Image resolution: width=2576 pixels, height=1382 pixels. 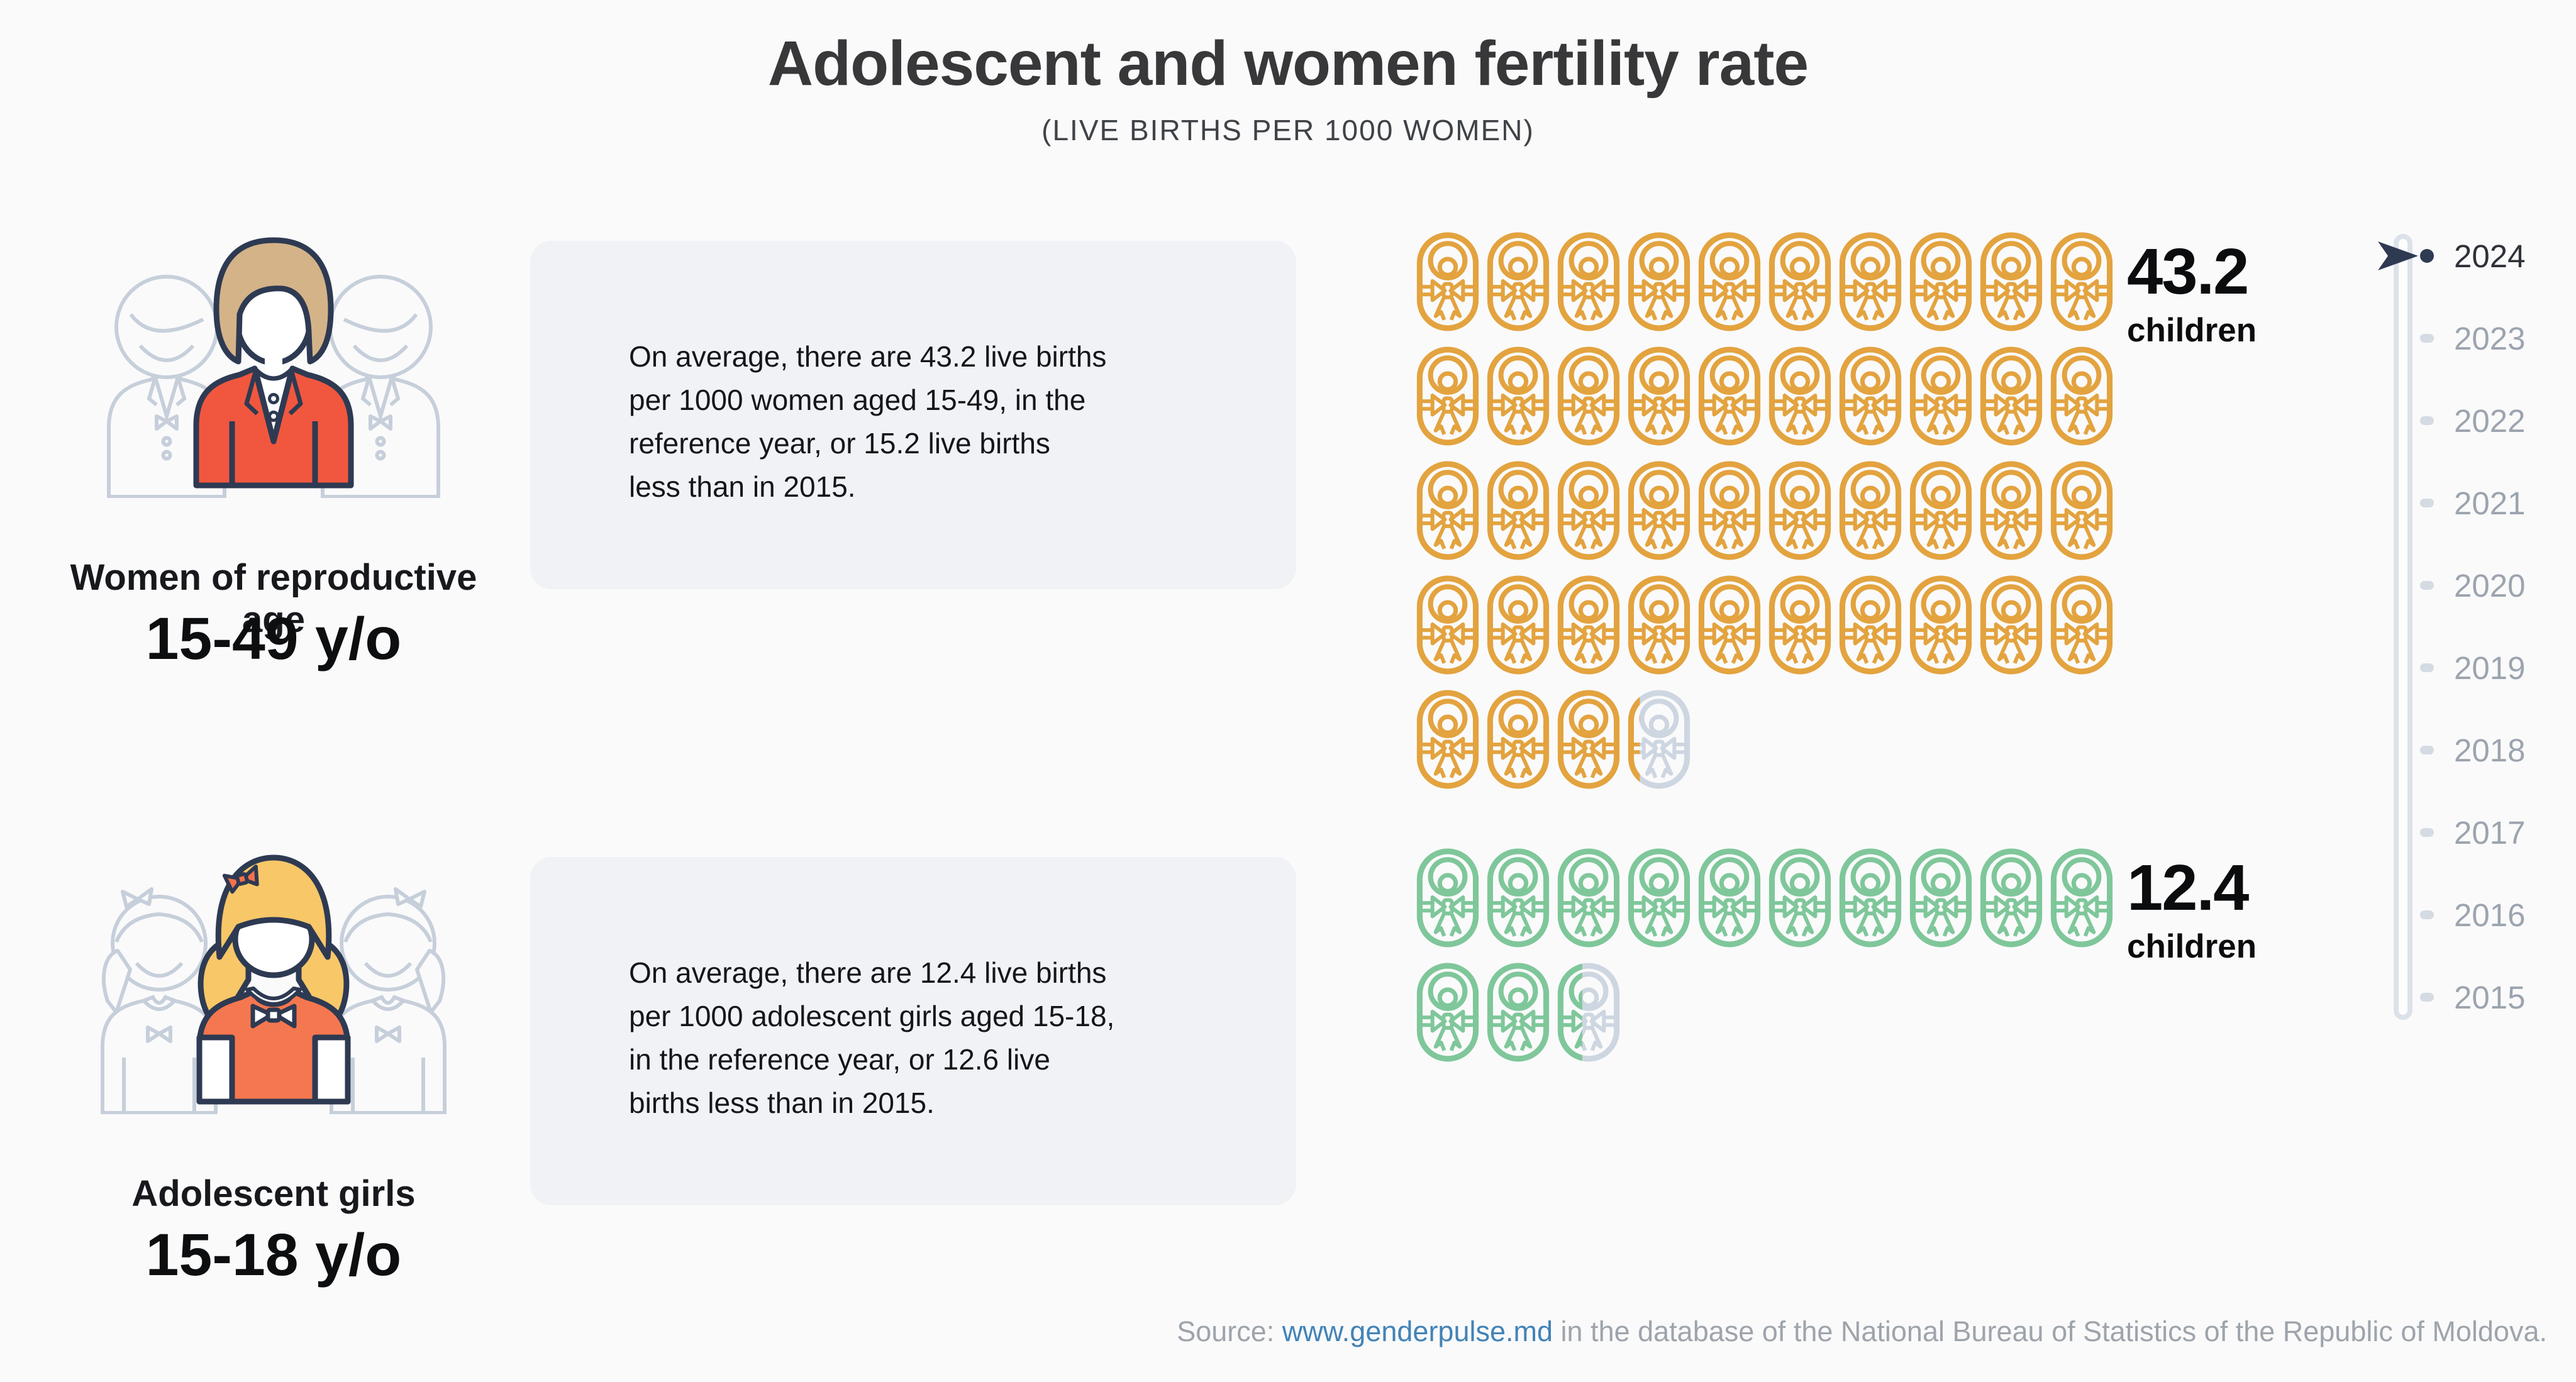 What do you see at coordinates (2490, 256) in the screenshot?
I see `year-label: 2024` at bounding box center [2490, 256].